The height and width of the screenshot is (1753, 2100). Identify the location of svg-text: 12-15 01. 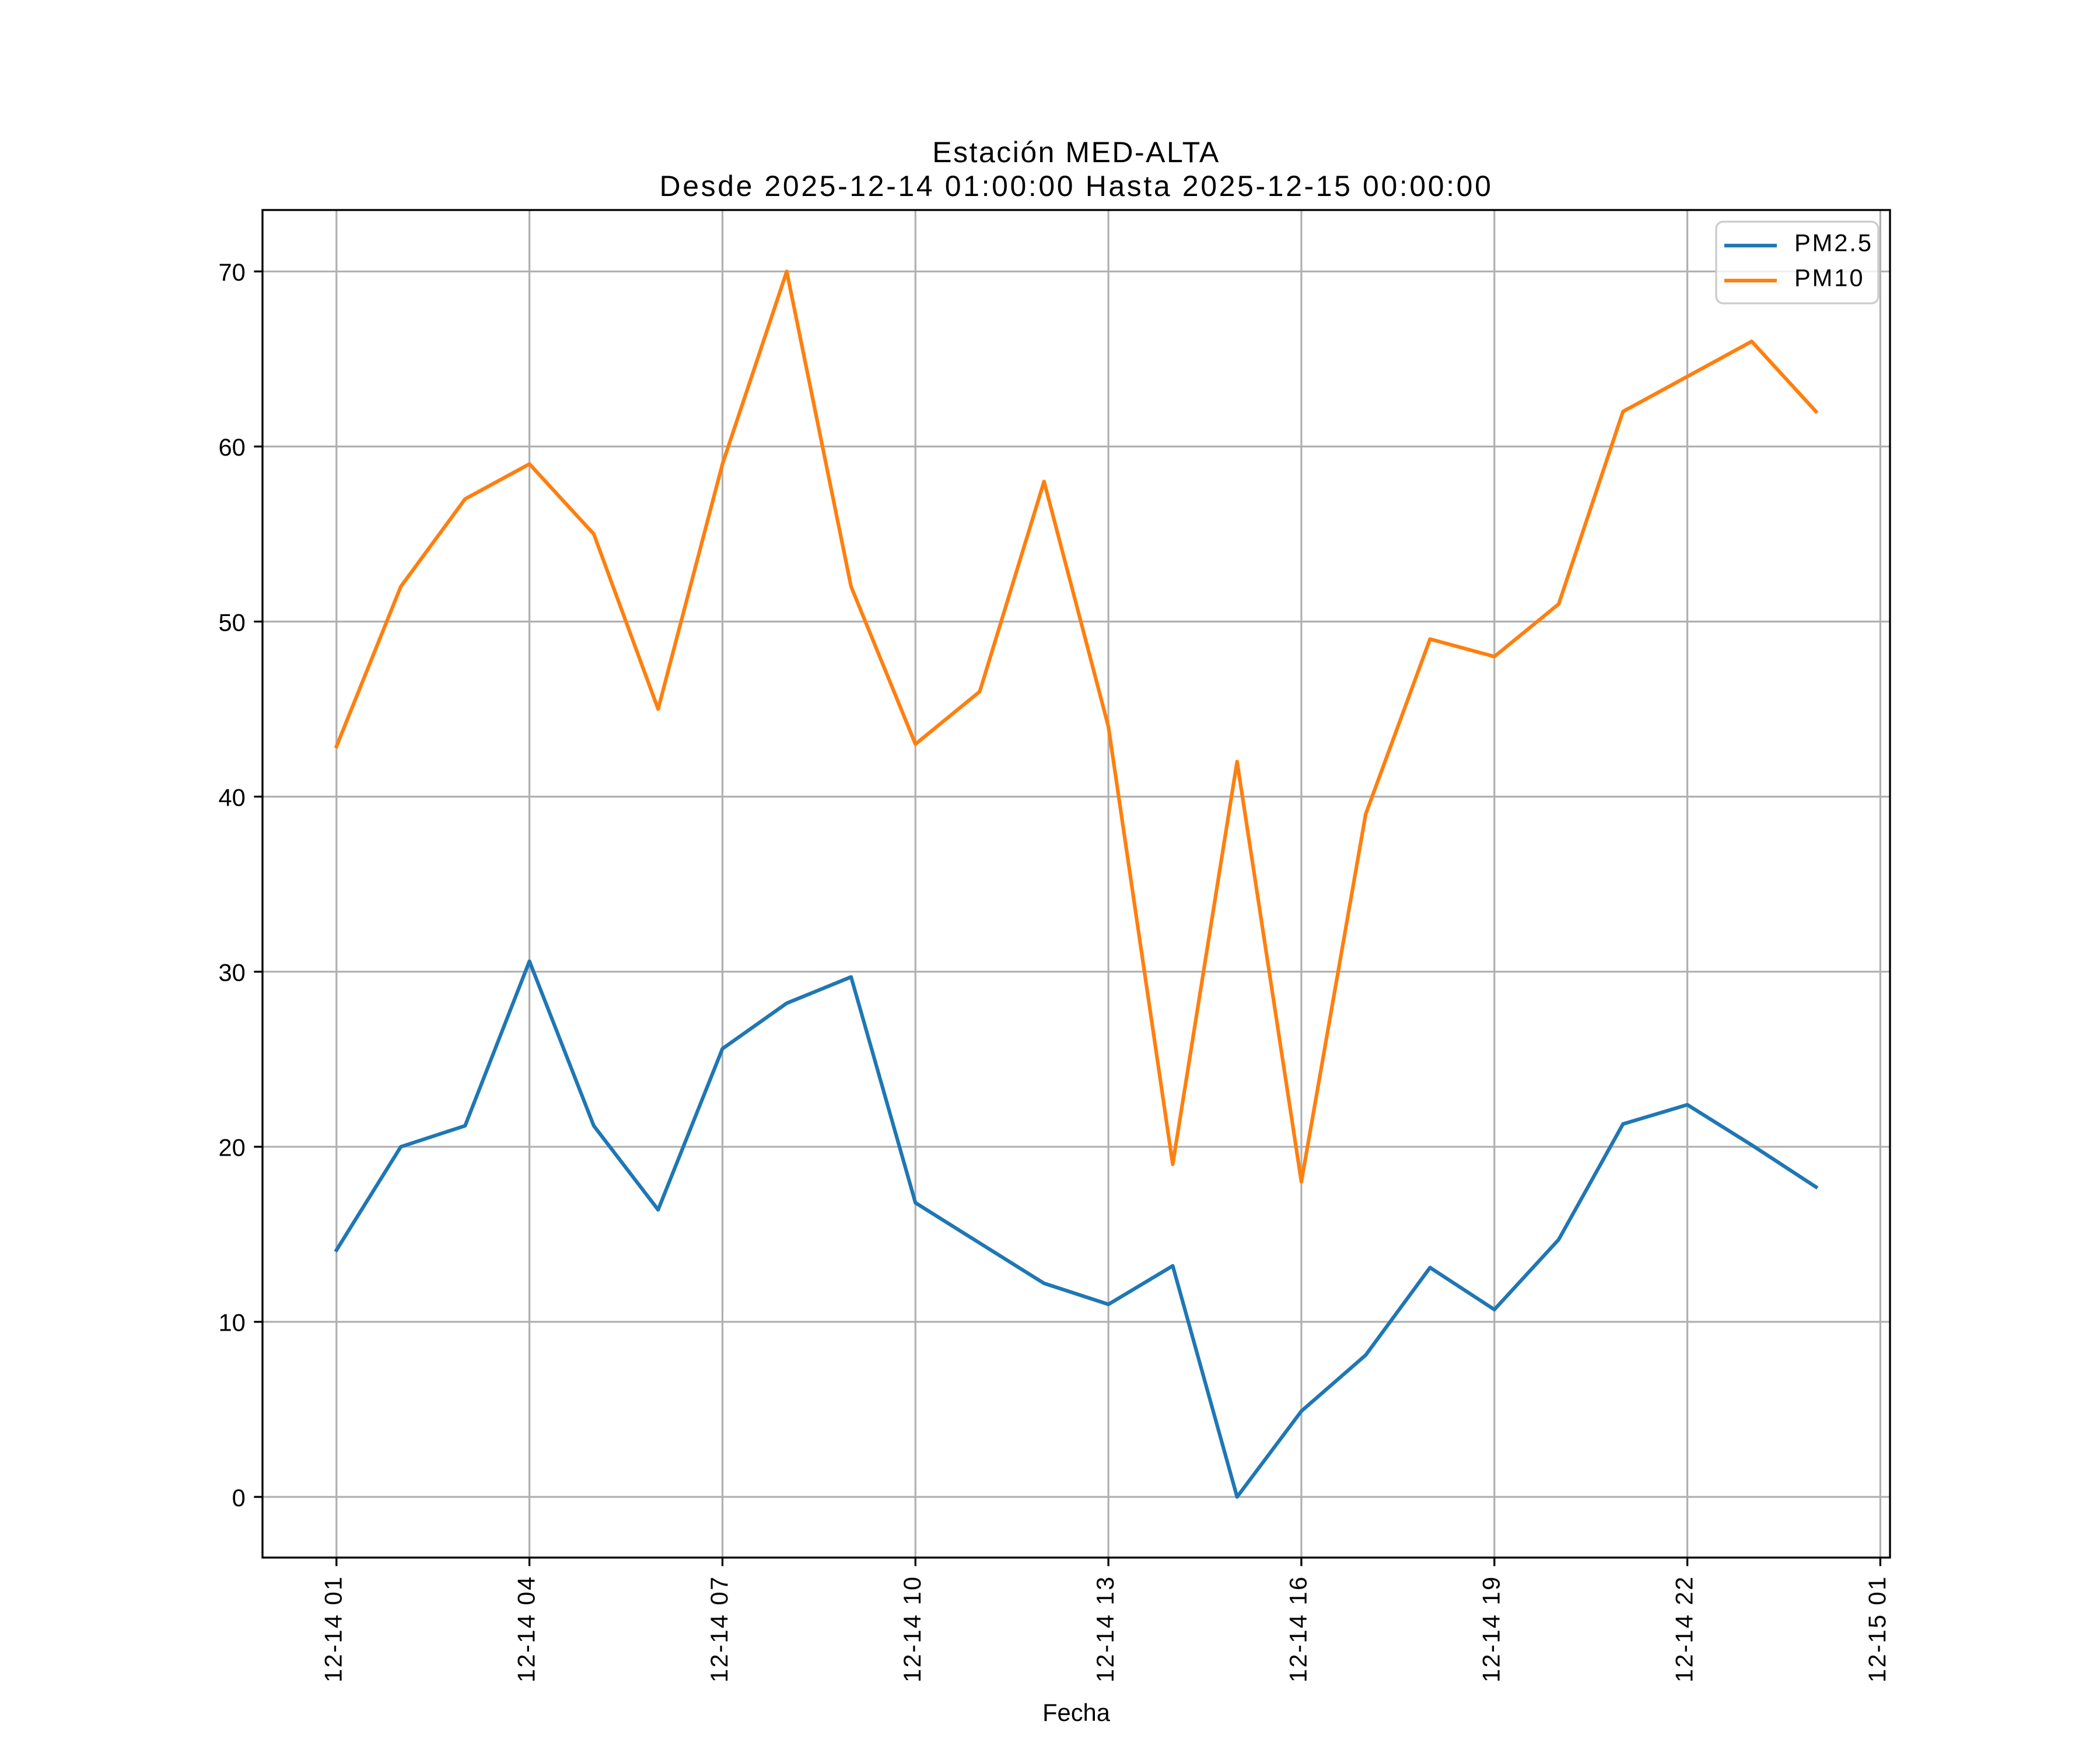
(1877, 1629).